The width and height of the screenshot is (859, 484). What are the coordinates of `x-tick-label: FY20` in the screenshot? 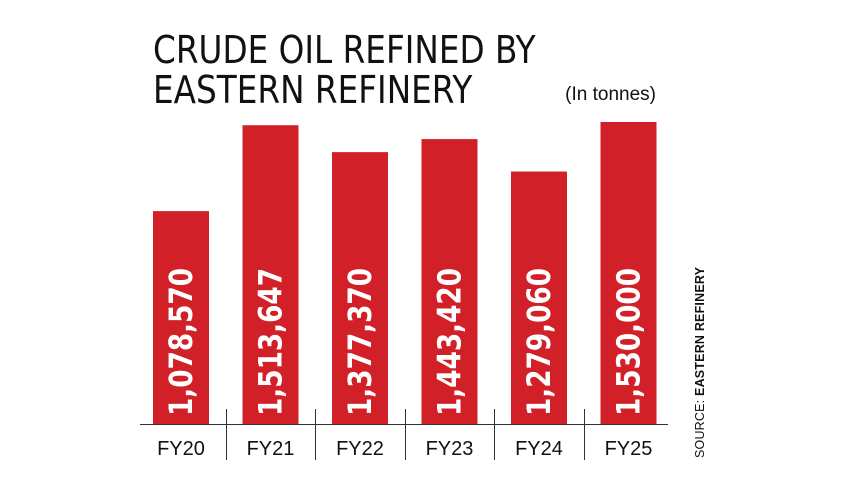 It's located at (181, 449).